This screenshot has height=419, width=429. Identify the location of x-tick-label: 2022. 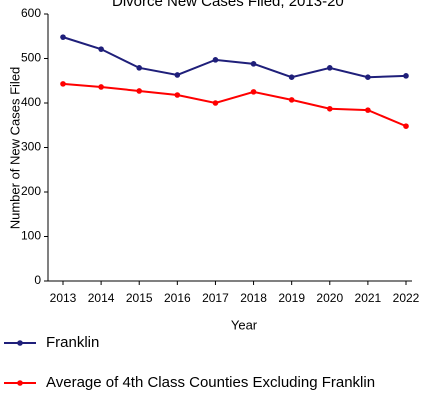
(406, 298).